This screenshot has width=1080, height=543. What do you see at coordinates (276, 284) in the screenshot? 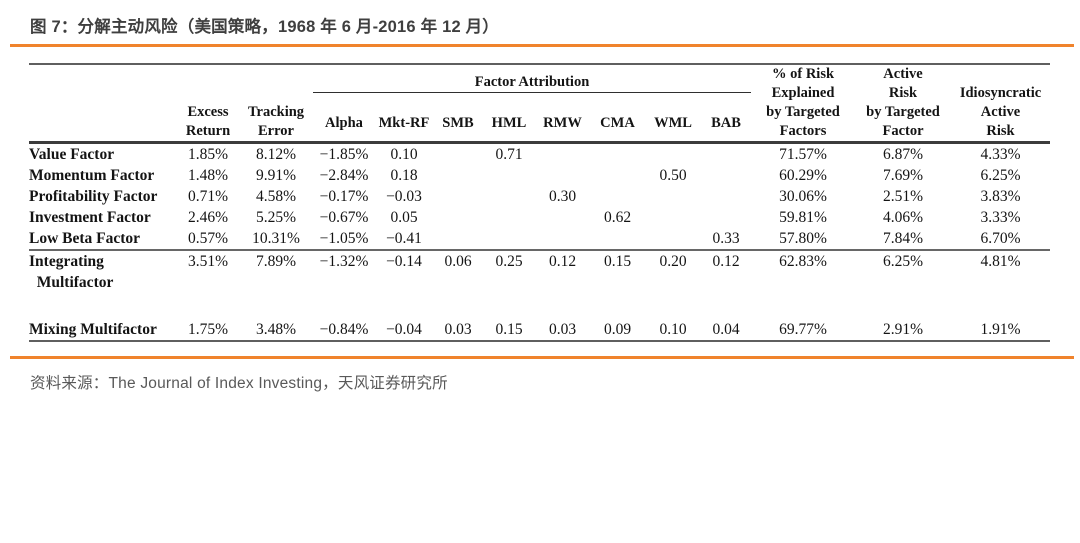
I see `cell: 7.89%` at bounding box center [276, 284].